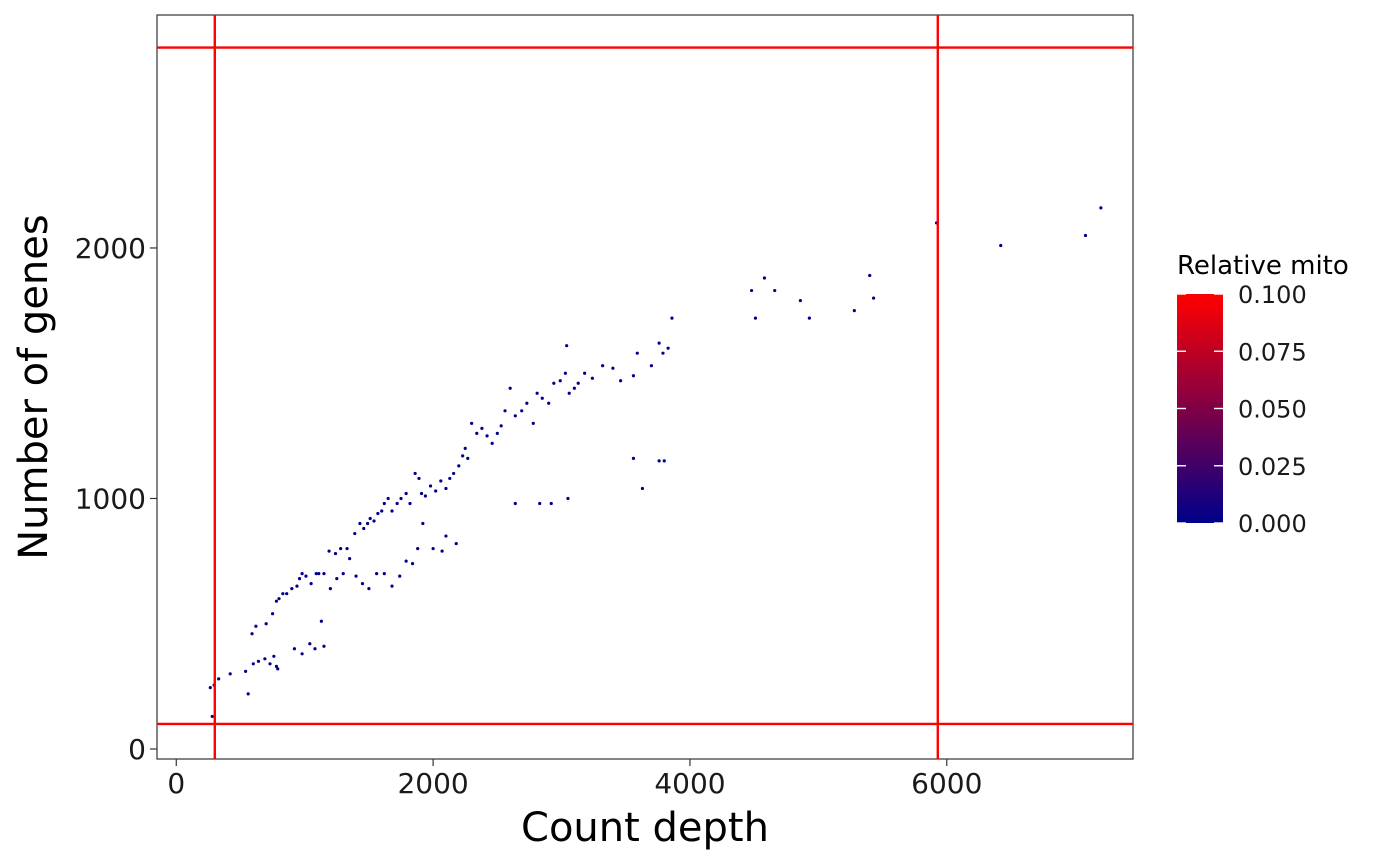 Image resolution: width=1400 pixels, height=865 pixels. I want to click on x-axis: 0 2000 4000 6000, so click(574, 779).